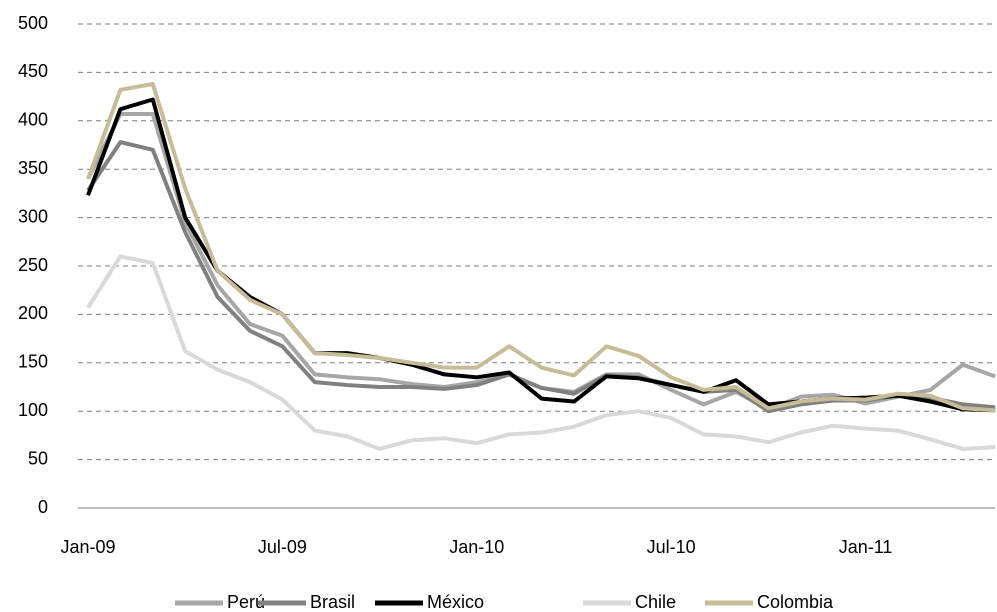 The image size is (997, 612). I want to click on y-tick-label: 450, so click(33, 71).